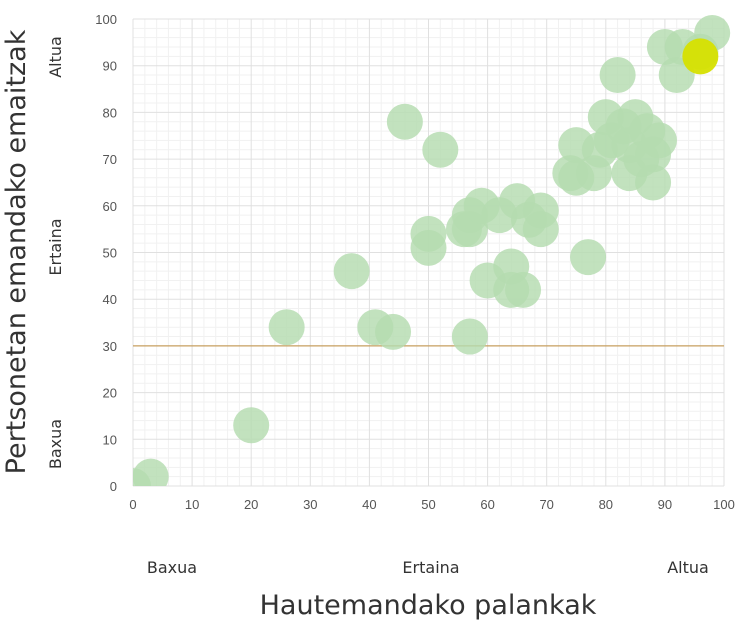 This screenshot has height=624, width=739. Describe the element at coordinates (132, 504) in the screenshot. I see `x-tick-label: 0` at that location.